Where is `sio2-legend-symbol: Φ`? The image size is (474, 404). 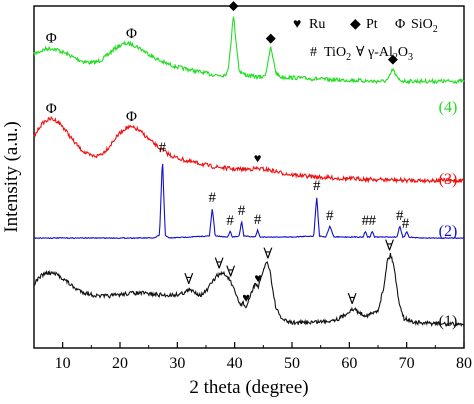
sio2-legend-symbol: Φ is located at coordinates (400, 24).